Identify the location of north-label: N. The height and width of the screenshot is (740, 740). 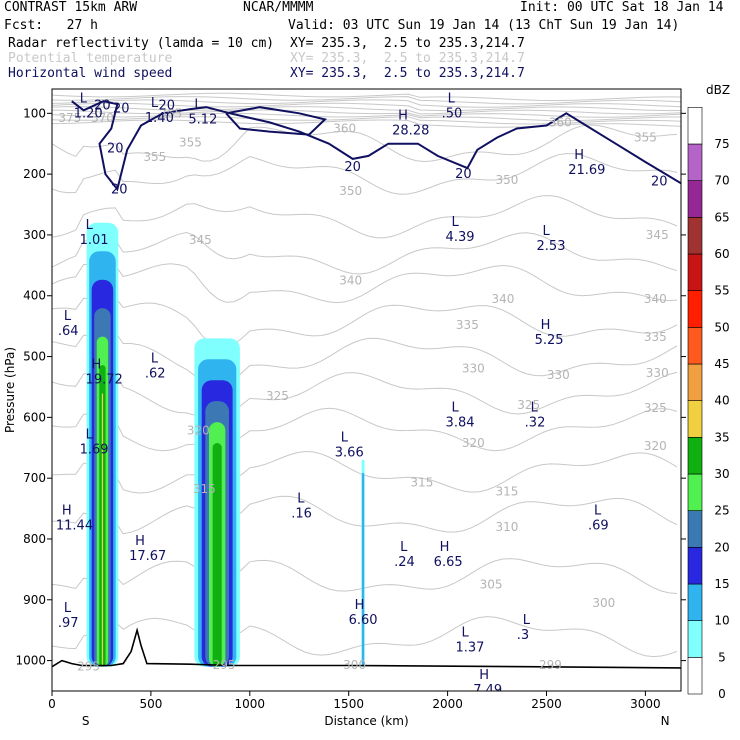
(665, 721).